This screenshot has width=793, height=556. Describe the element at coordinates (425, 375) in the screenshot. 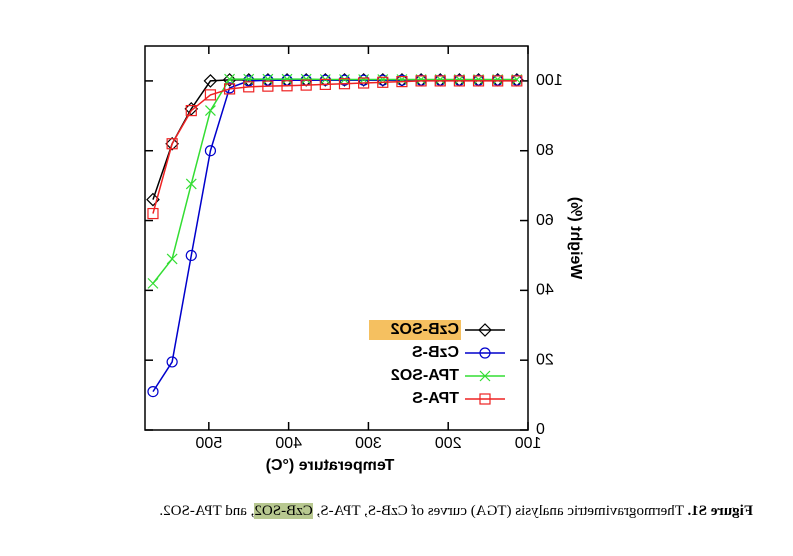

I see `legend-label: TPA-SO2` at that location.